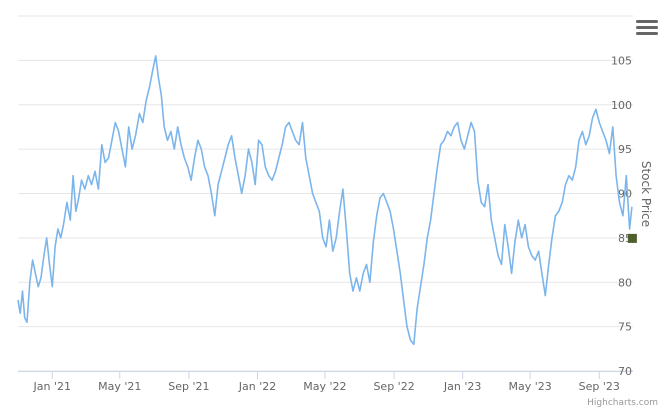 The image size is (668, 416). What do you see at coordinates (647, 21) in the screenshot?
I see `hamburger-menu-icon` at bounding box center [647, 21].